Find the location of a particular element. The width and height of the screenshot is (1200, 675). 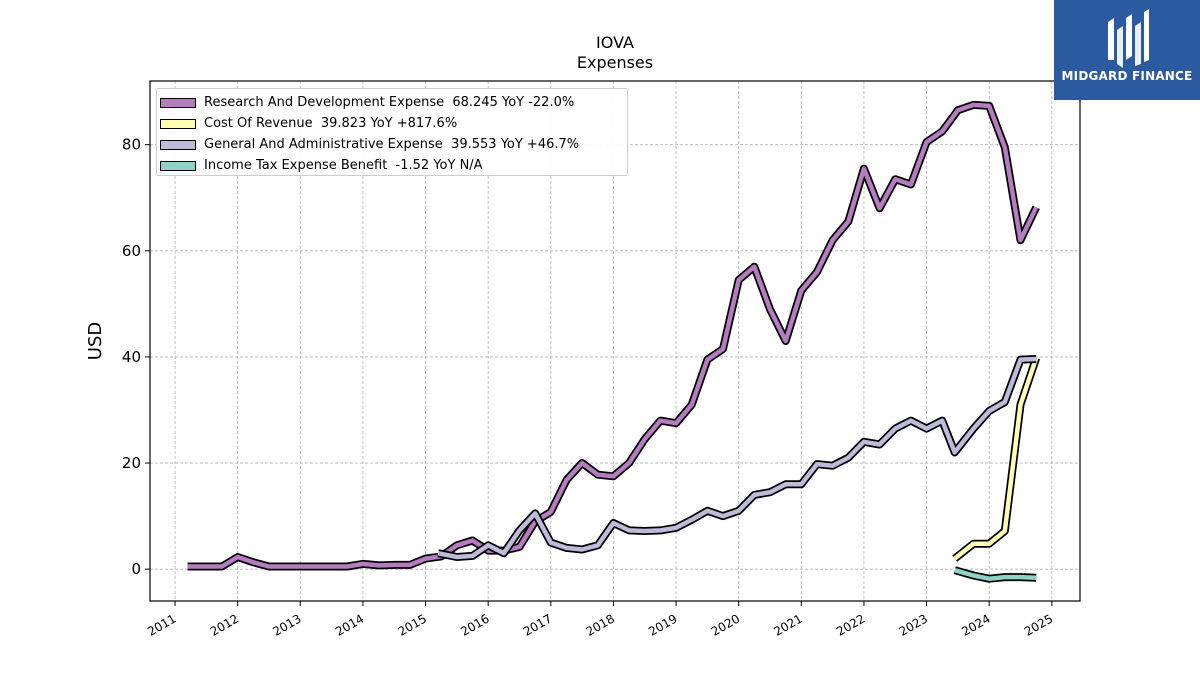

x-tick-label: 2021 is located at coordinates (787, 624).